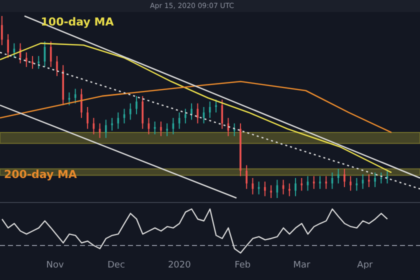 The height and width of the screenshot is (280, 420). What do you see at coordinates (77, 21) in the screenshot?
I see `series-label: 100-day MA` at bounding box center [77, 21].